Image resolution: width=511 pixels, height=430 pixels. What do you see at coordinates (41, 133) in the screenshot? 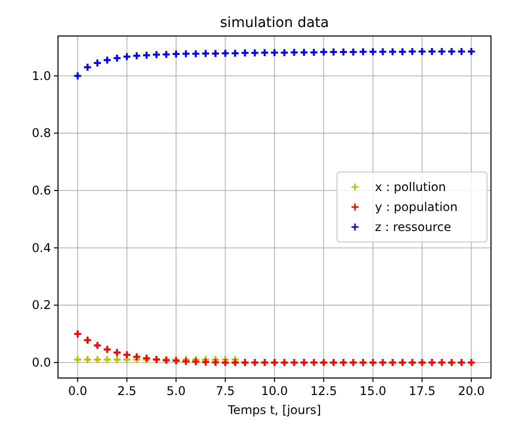
I see `y-tick-label: 0.8` at bounding box center [41, 133].